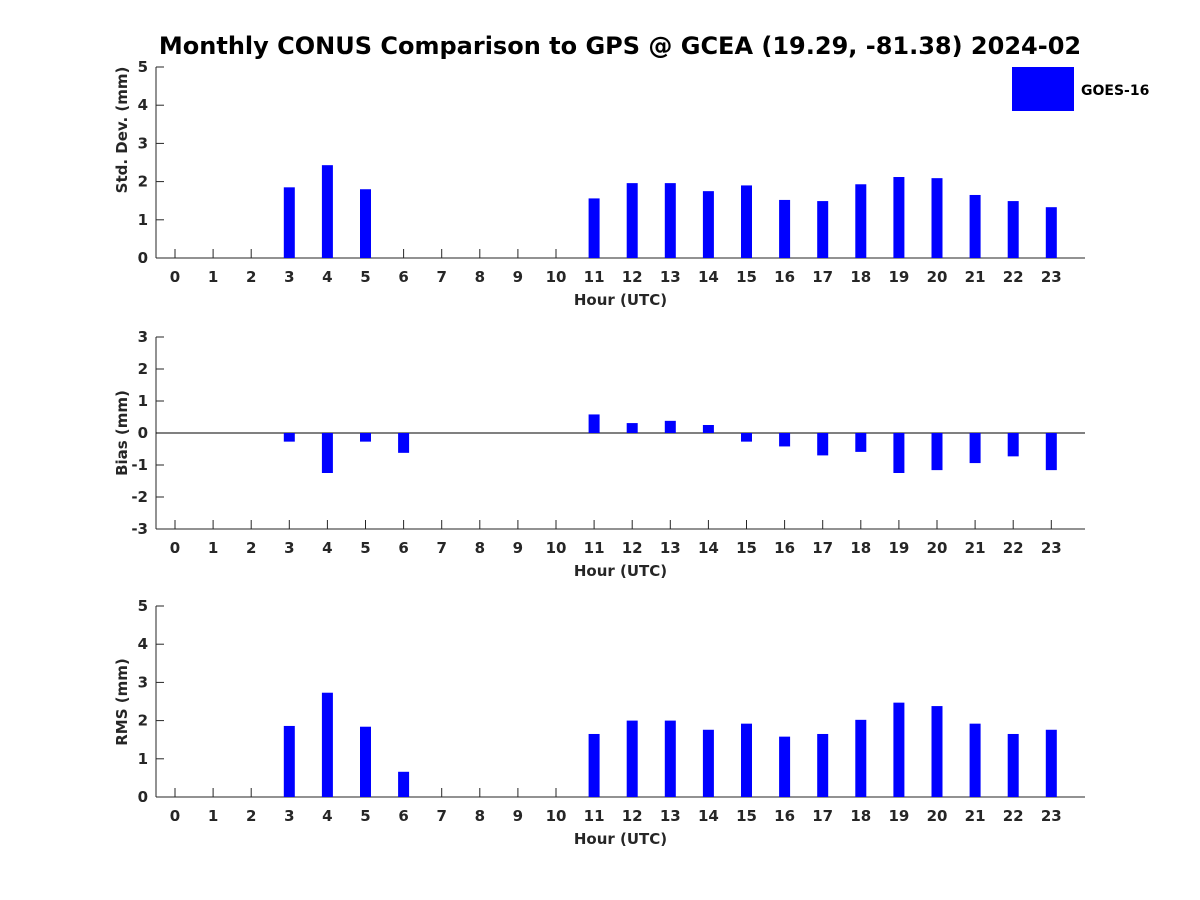 This screenshot has height=900, width=1200. I want to click on x-tick-label: 23, so click(1051, 277).